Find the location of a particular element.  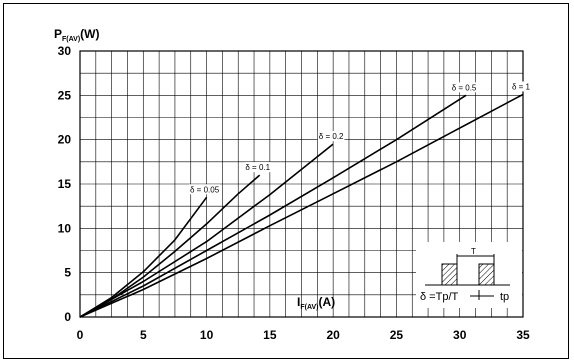

x-tick-labels: 0 5 10 15 20 25 30 35 is located at coordinates (303, 335).